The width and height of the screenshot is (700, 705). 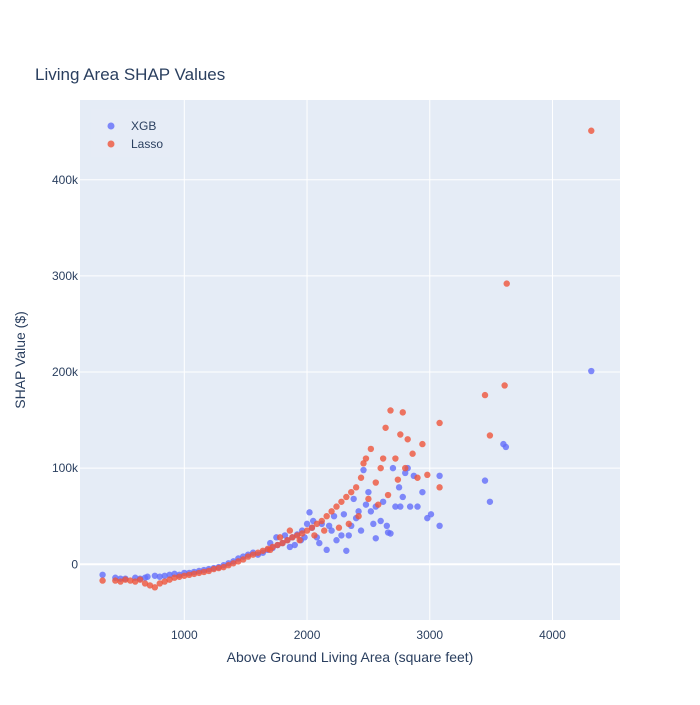 What do you see at coordinates (429, 635) in the screenshot?
I see `x-tick-label: 3000` at bounding box center [429, 635].